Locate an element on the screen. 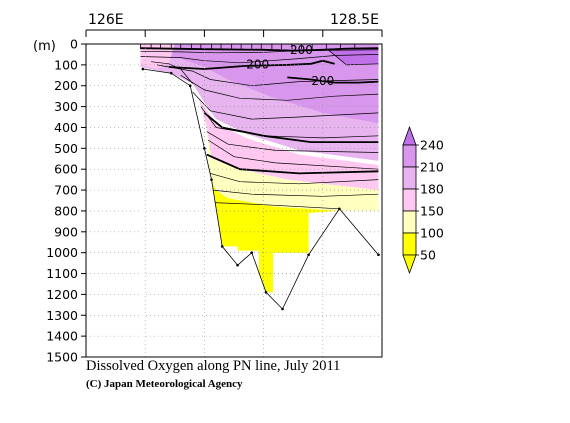  top-axis-label-left: 126E is located at coordinates (106, 20).